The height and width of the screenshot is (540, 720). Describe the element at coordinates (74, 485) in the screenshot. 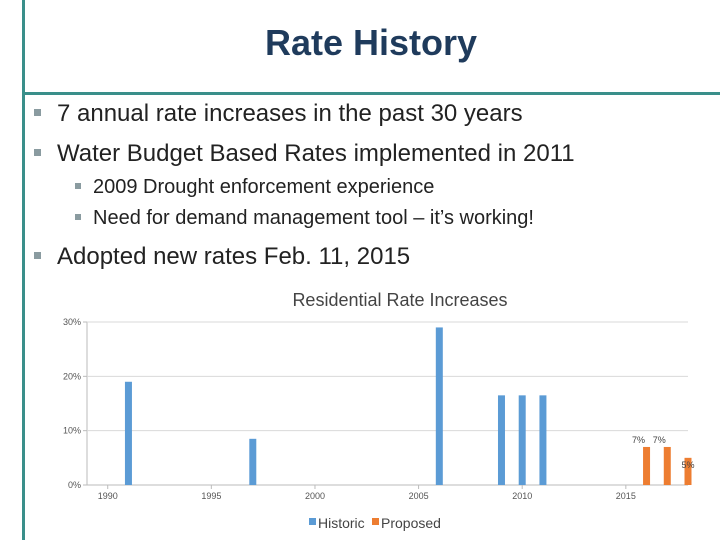

I see `y-tick-label: 0%` at that location.